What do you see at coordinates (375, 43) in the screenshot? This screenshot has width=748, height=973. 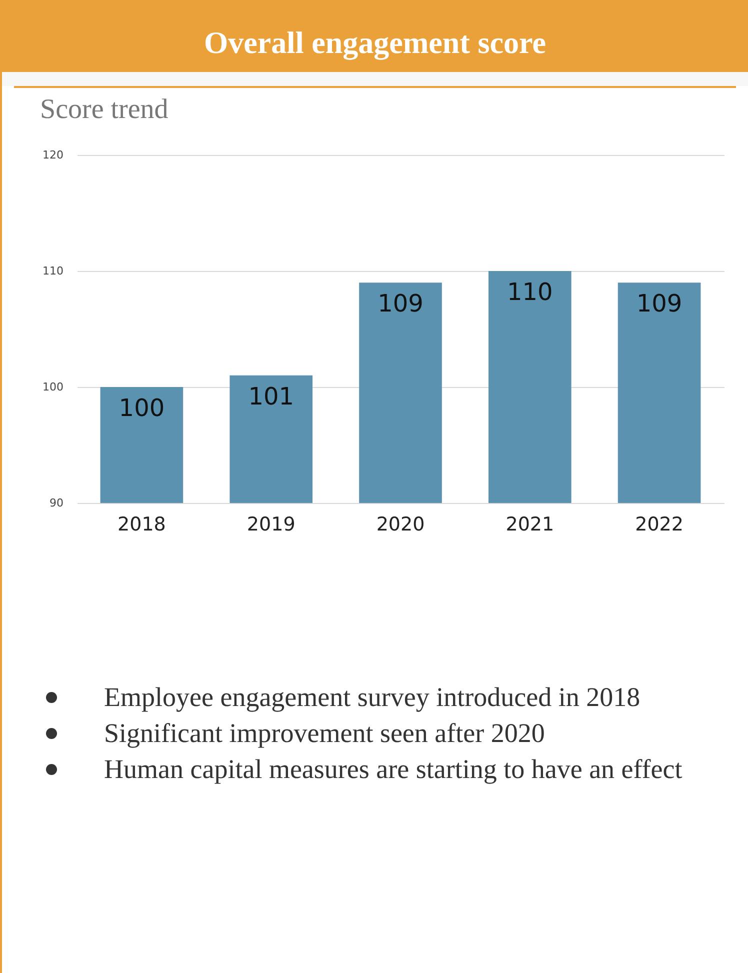 I see `chart-title: Overall engagement score` at bounding box center [375, 43].